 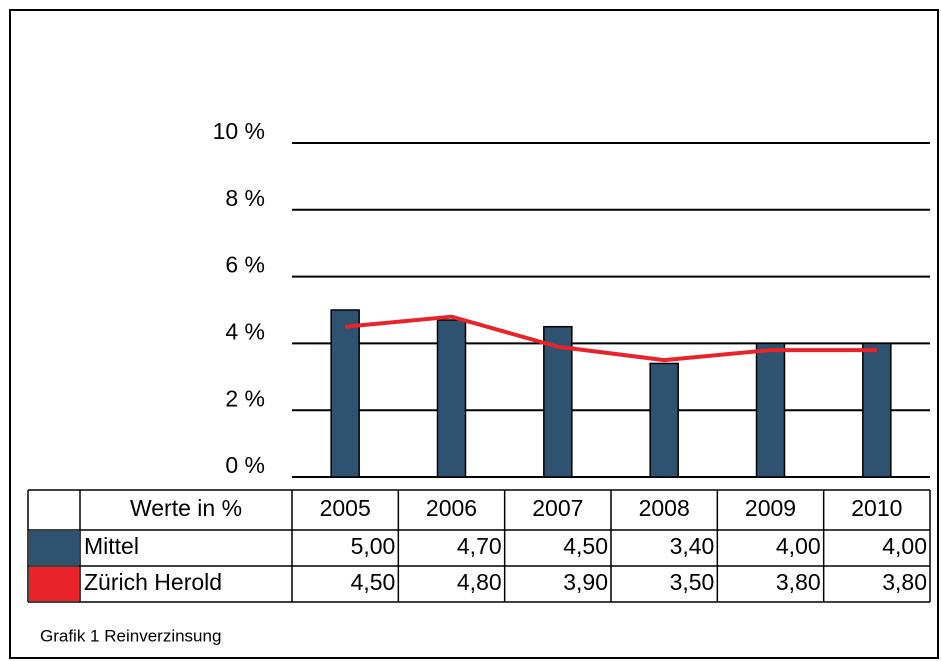 I want to click on y-tick-label: 8 %, so click(x=245, y=198).